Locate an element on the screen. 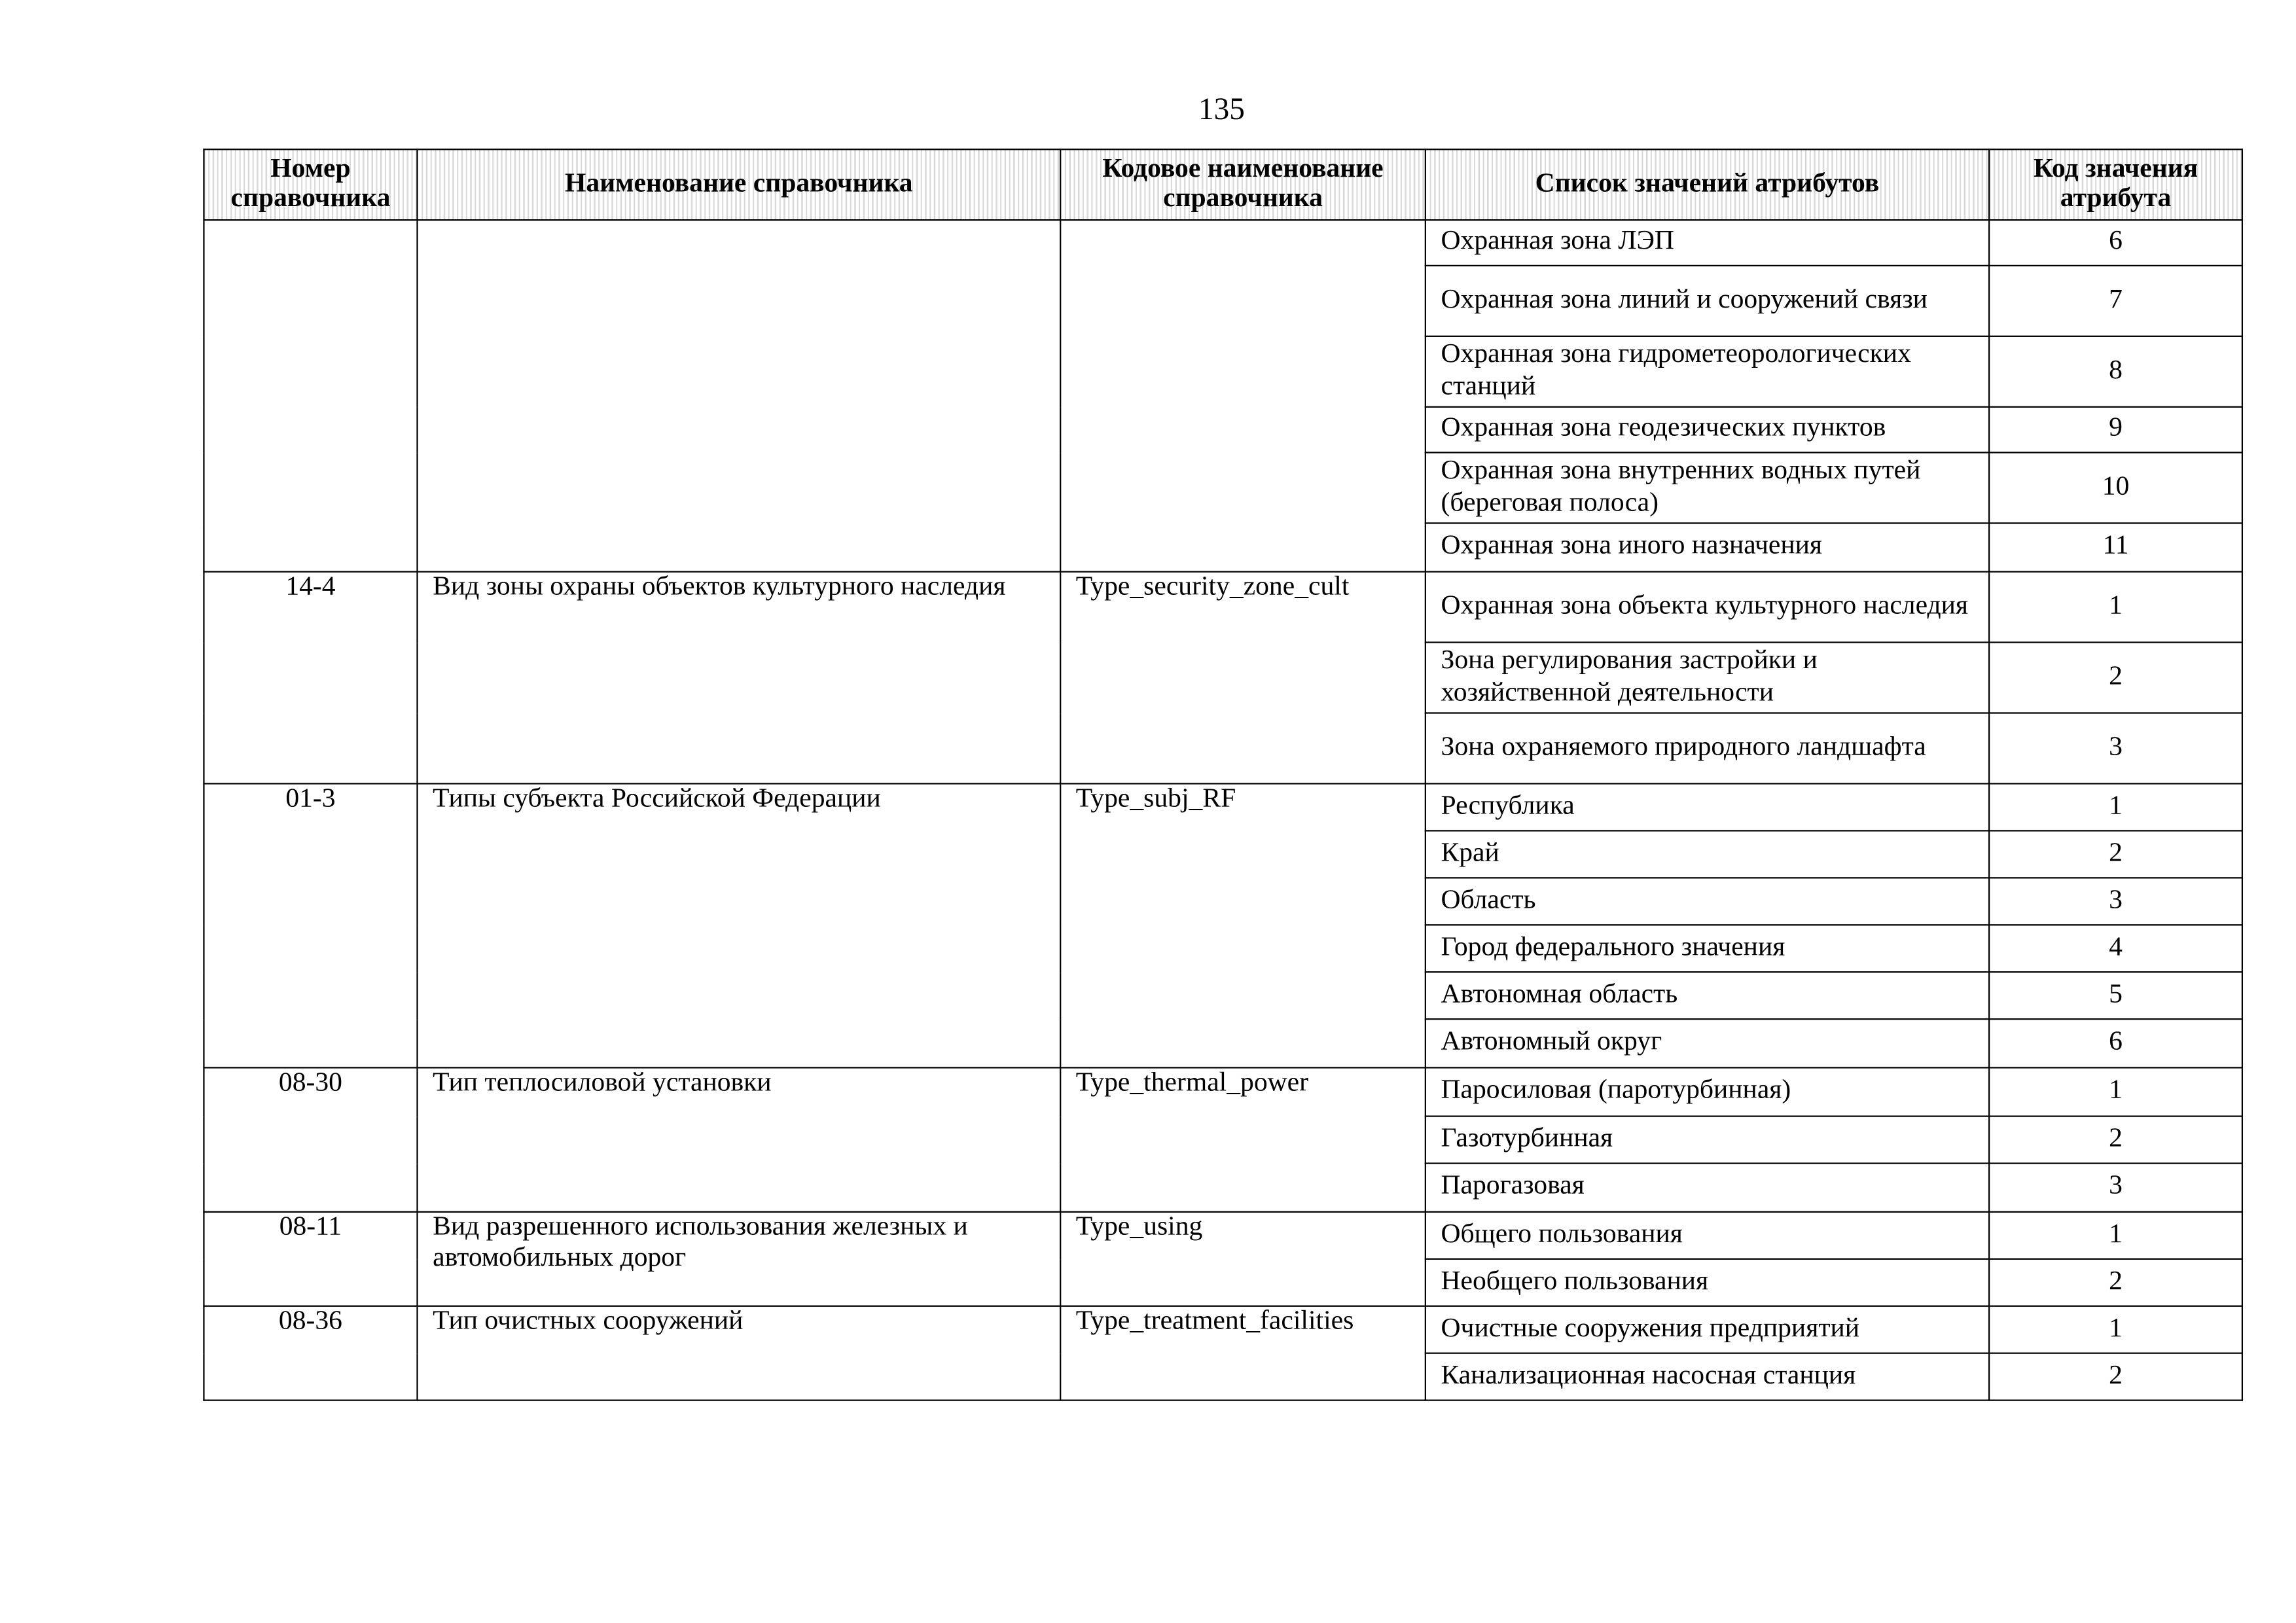 The width and height of the screenshot is (2296, 1623). table-row: Автономная область 5 is located at coordinates (1224, 996).